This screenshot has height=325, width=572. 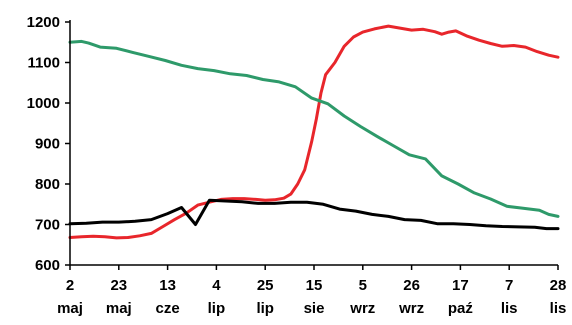 What do you see at coordinates (168, 308) in the screenshot?
I see `x-tick-label-month-2: cze` at bounding box center [168, 308].